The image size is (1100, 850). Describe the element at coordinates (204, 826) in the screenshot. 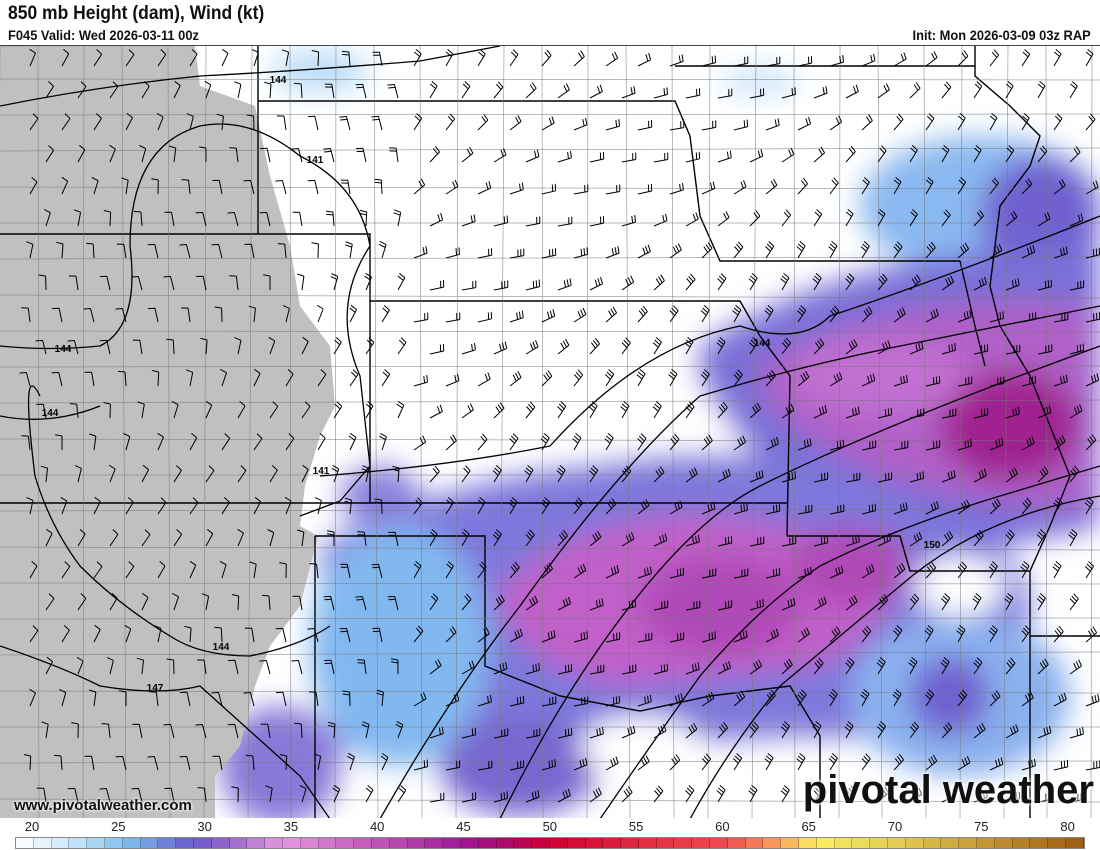

I see `colorbar-tick: 30` at that location.